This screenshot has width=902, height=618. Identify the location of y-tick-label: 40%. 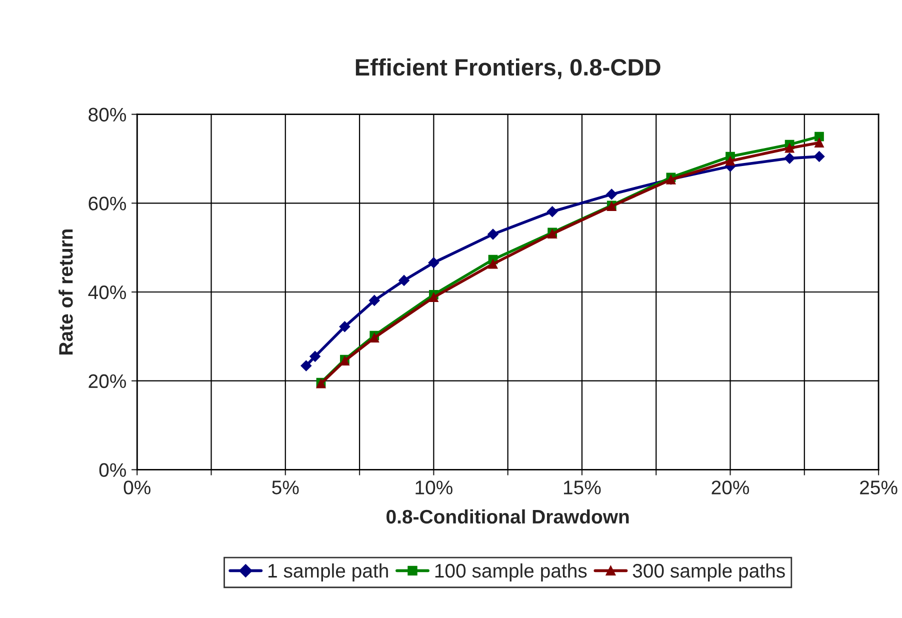
(107, 292).